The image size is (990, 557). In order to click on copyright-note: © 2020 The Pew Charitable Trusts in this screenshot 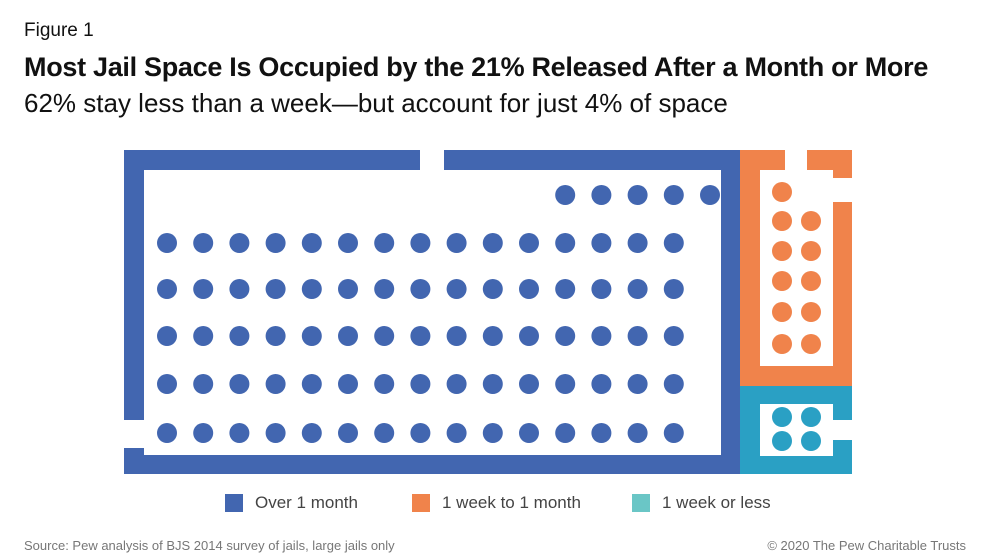, I will do `click(866, 545)`.